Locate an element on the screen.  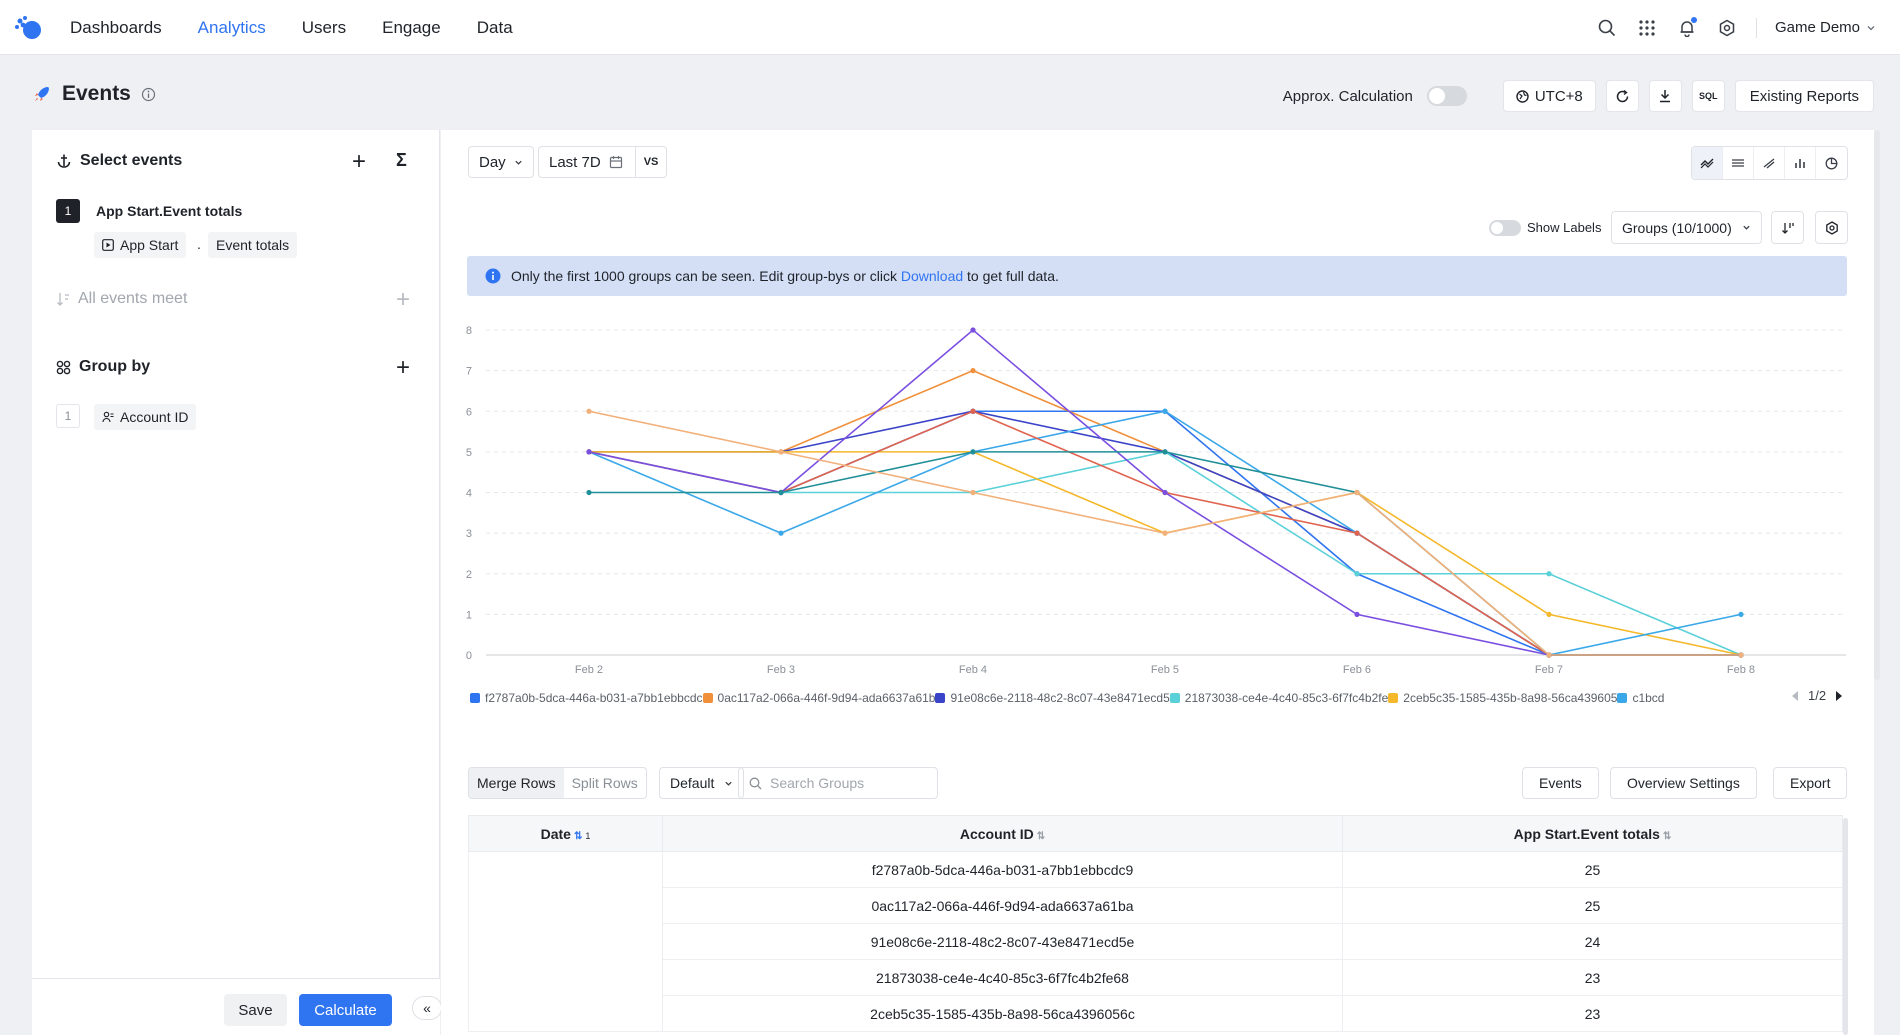
date-range-picker: Last 7D VS is located at coordinates (603, 162).